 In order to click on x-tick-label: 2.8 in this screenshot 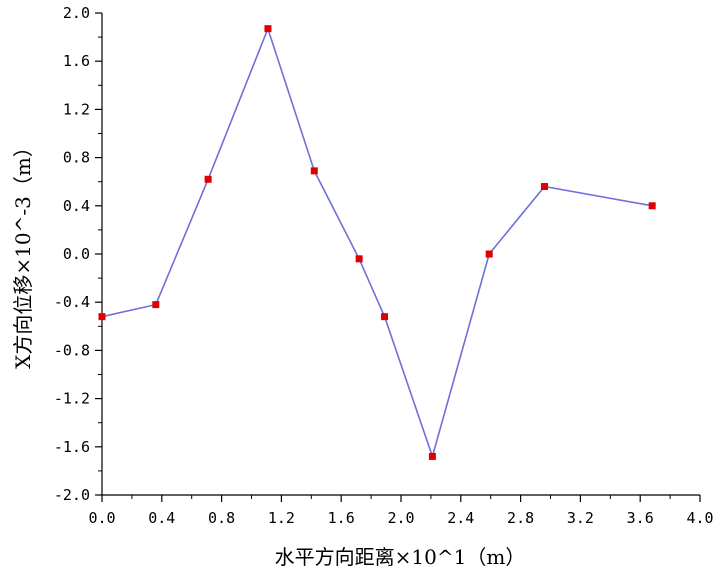, I will do `click(520, 518)`.